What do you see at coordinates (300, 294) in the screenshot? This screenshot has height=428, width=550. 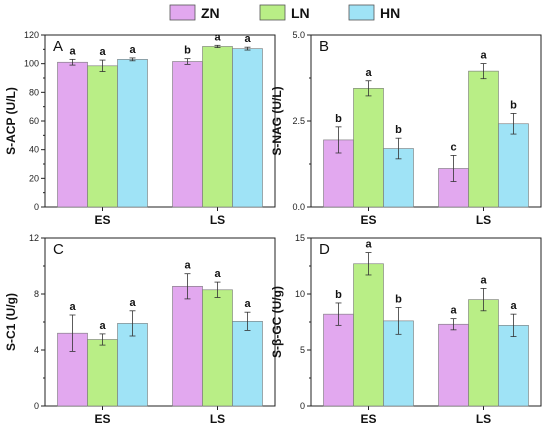 I see `y-tick-label: 10` at bounding box center [300, 294].